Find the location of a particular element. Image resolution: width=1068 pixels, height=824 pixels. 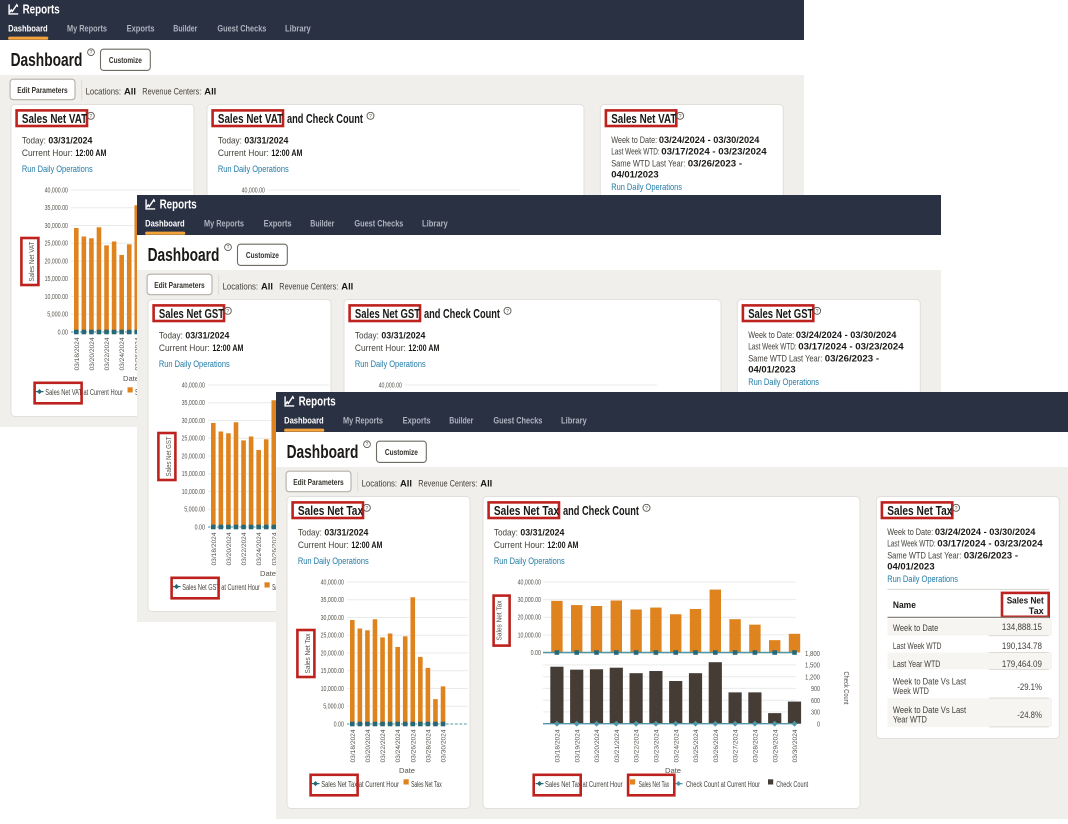

svg-text: 1,500 is located at coordinates (812, 665).